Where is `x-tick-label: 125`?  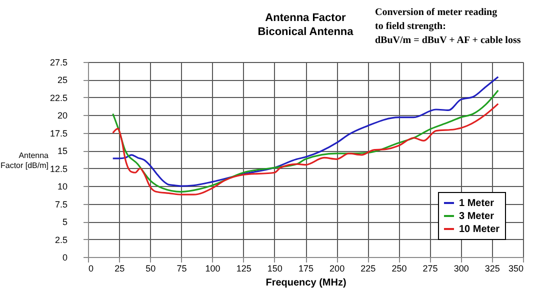
x-tick-label: 125 is located at coordinates (244, 269).